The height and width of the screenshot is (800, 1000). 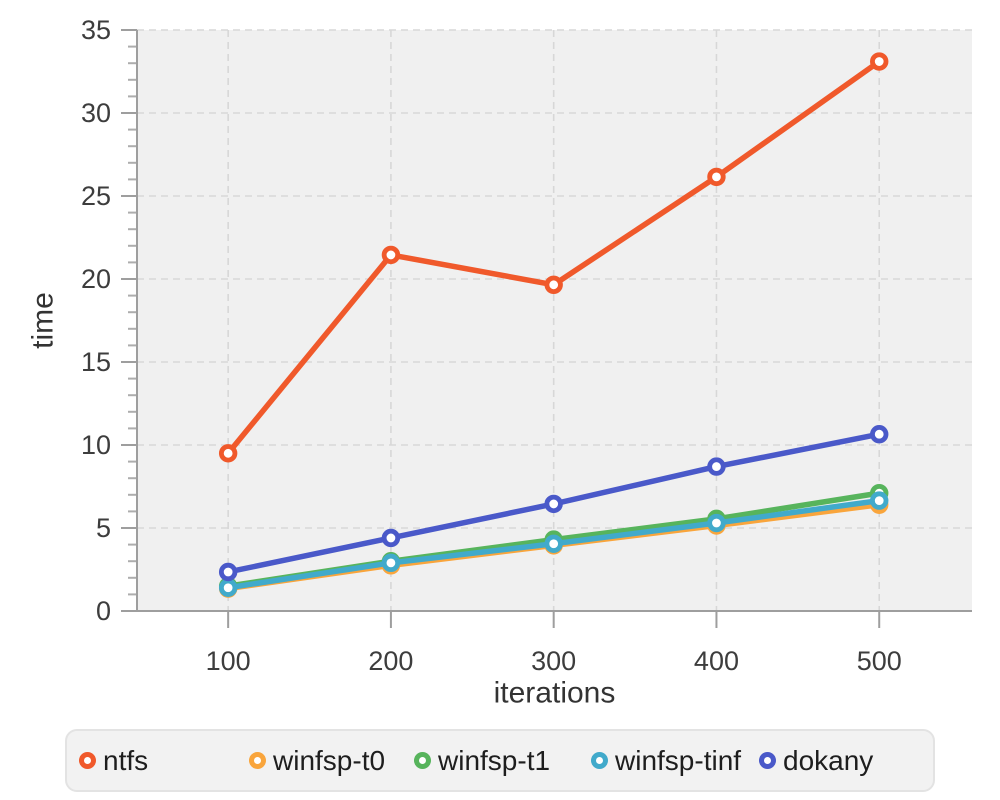 What do you see at coordinates (767, 760) in the screenshot?
I see `legend-marker-dokany-icon` at bounding box center [767, 760].